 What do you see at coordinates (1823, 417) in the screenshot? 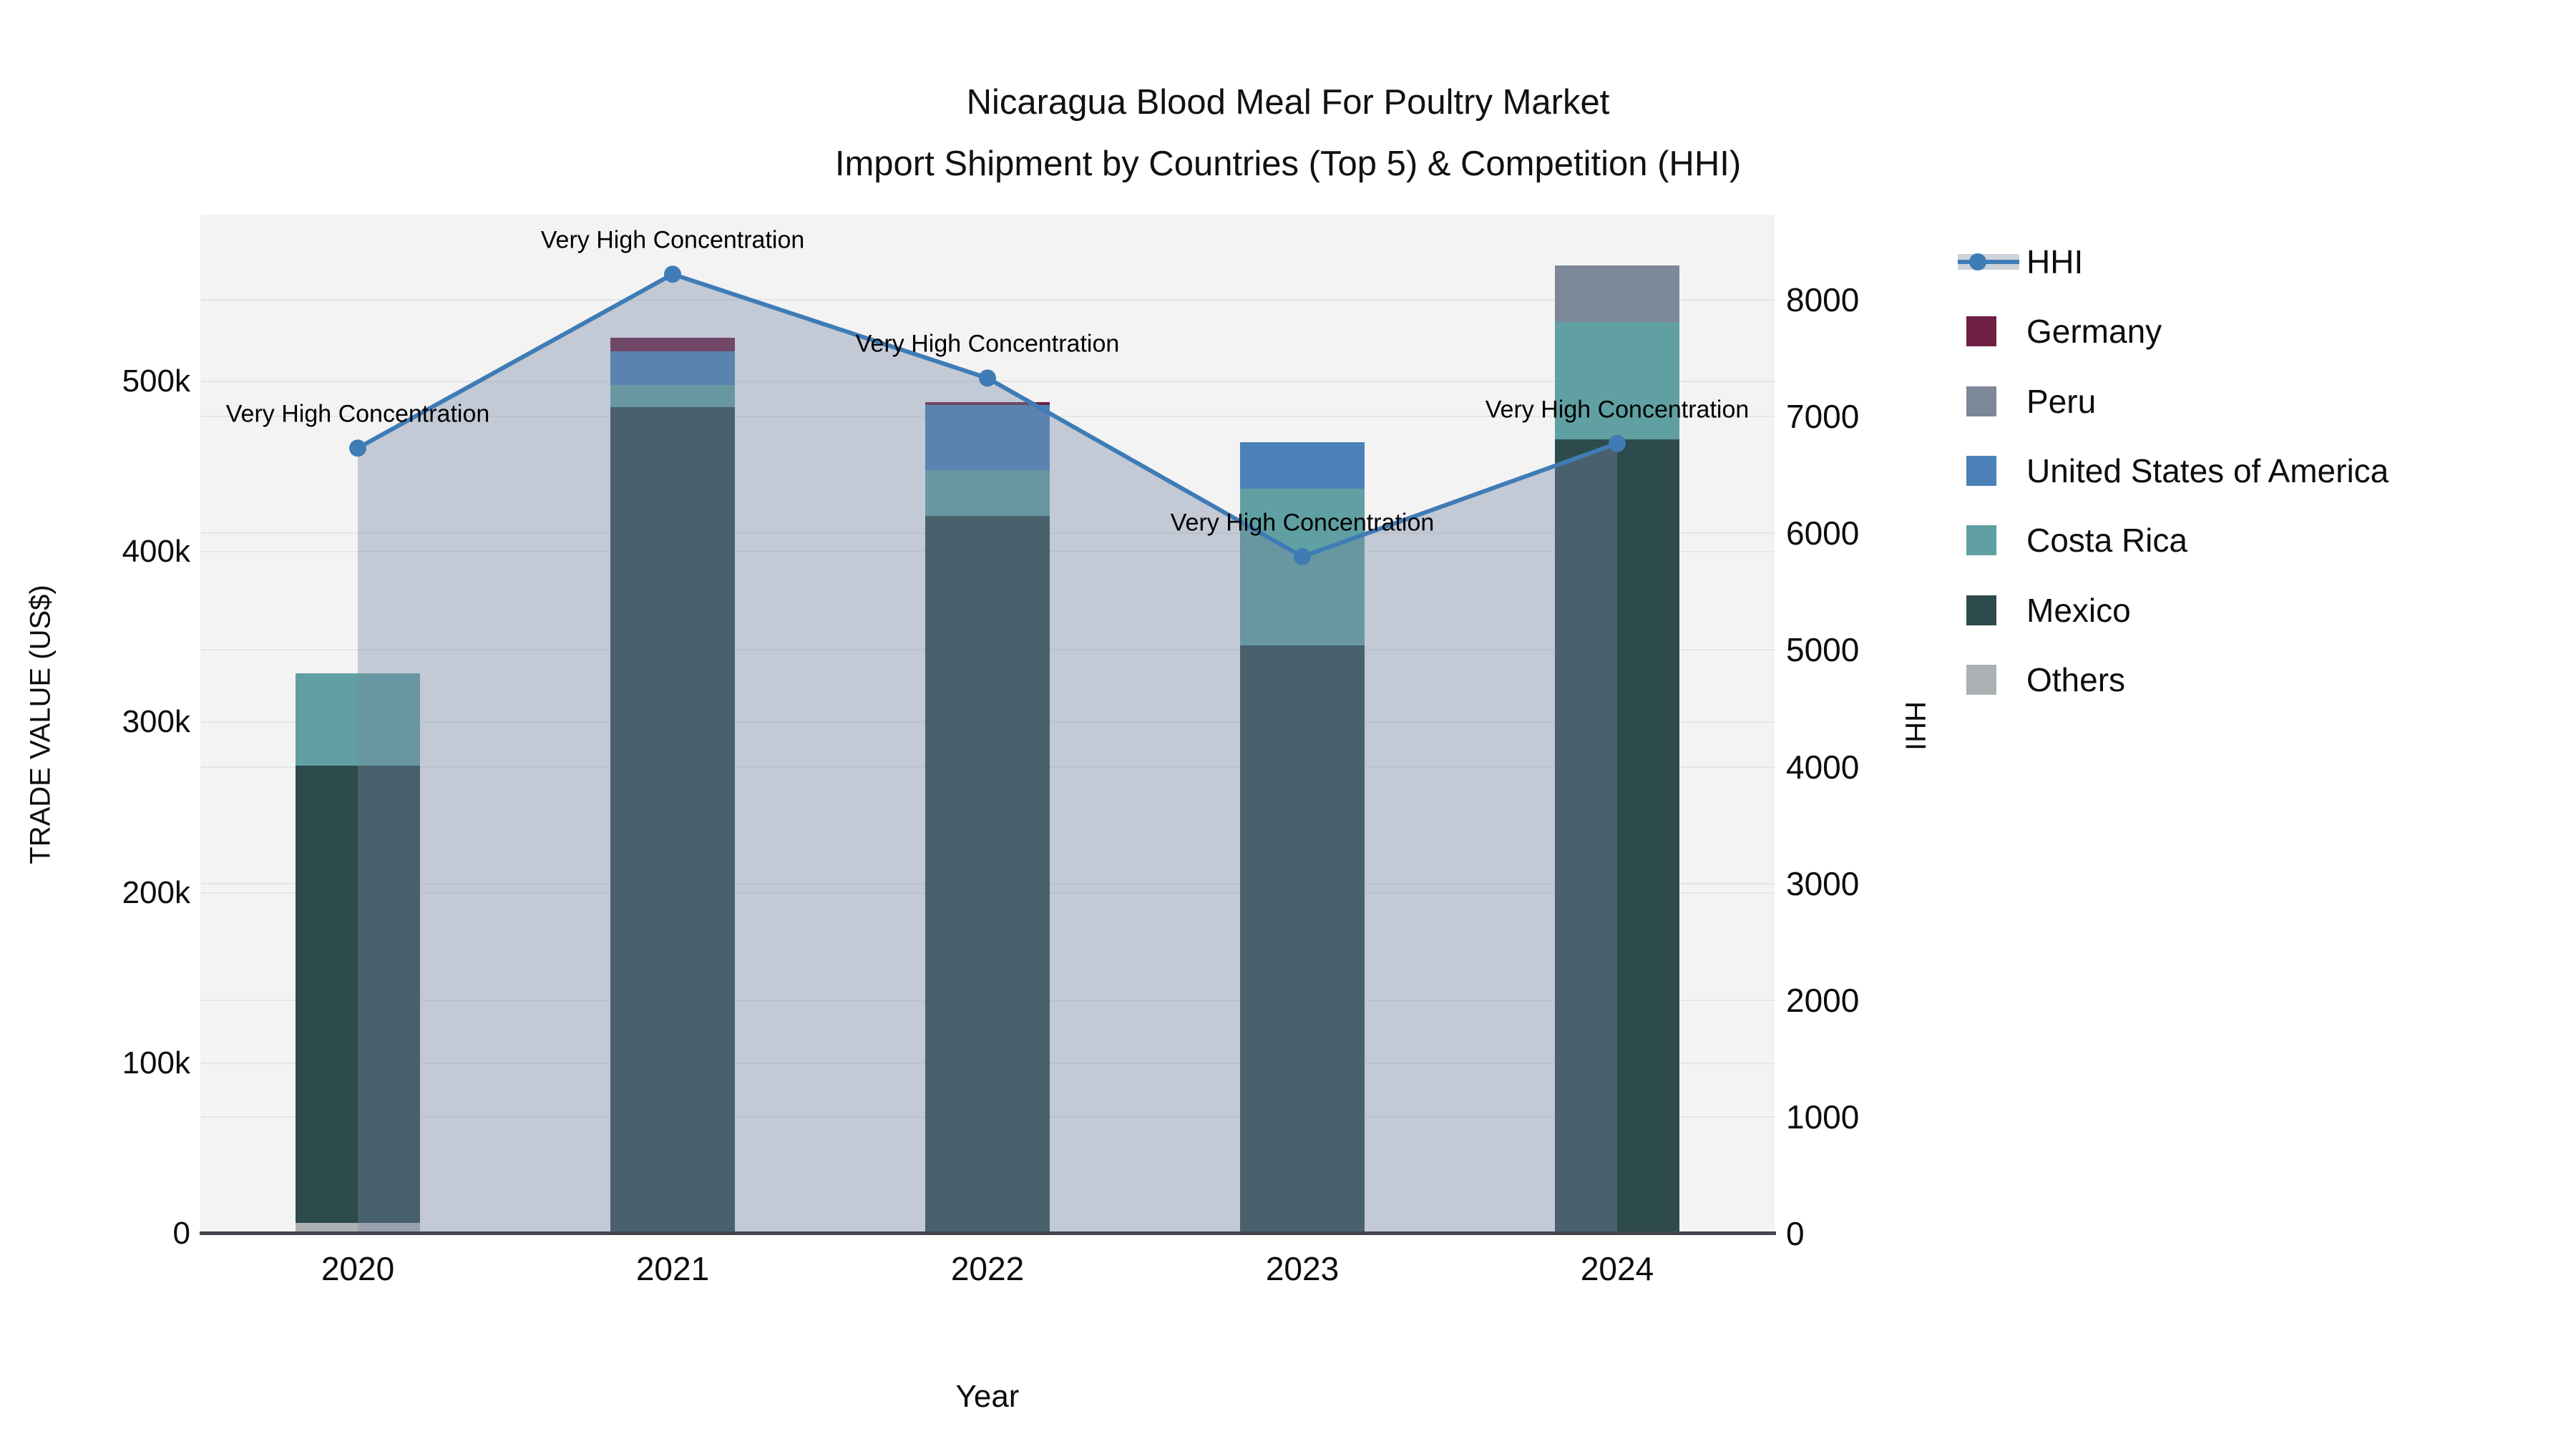
I see `y-right-tick-7000: 7000` at bounding box center [1823, 417].